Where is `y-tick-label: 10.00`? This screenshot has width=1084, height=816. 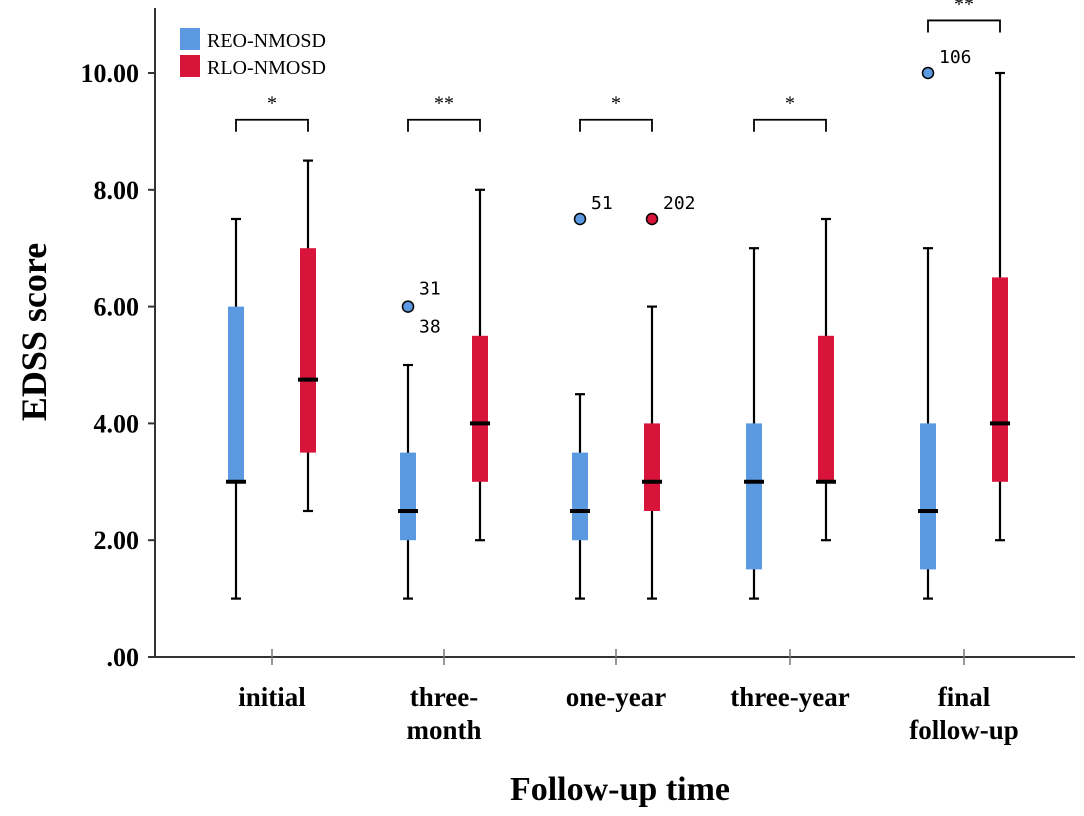 y-tick-label: 10.00 is located at coordinates (110, 73).